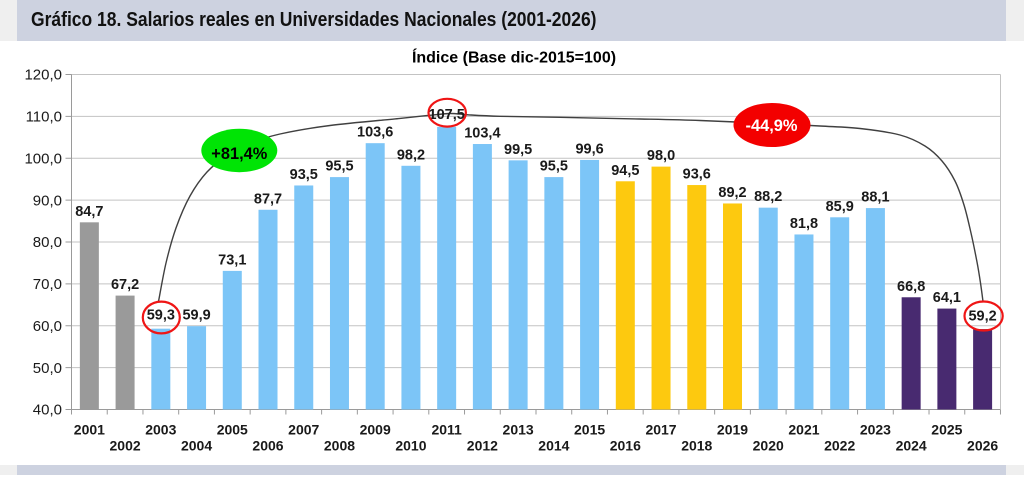 This screenshot has height=480, width=1024. Describe the element at coordinates (196, 446) in the screenshot. I see `svg-text: 2004` at that location.